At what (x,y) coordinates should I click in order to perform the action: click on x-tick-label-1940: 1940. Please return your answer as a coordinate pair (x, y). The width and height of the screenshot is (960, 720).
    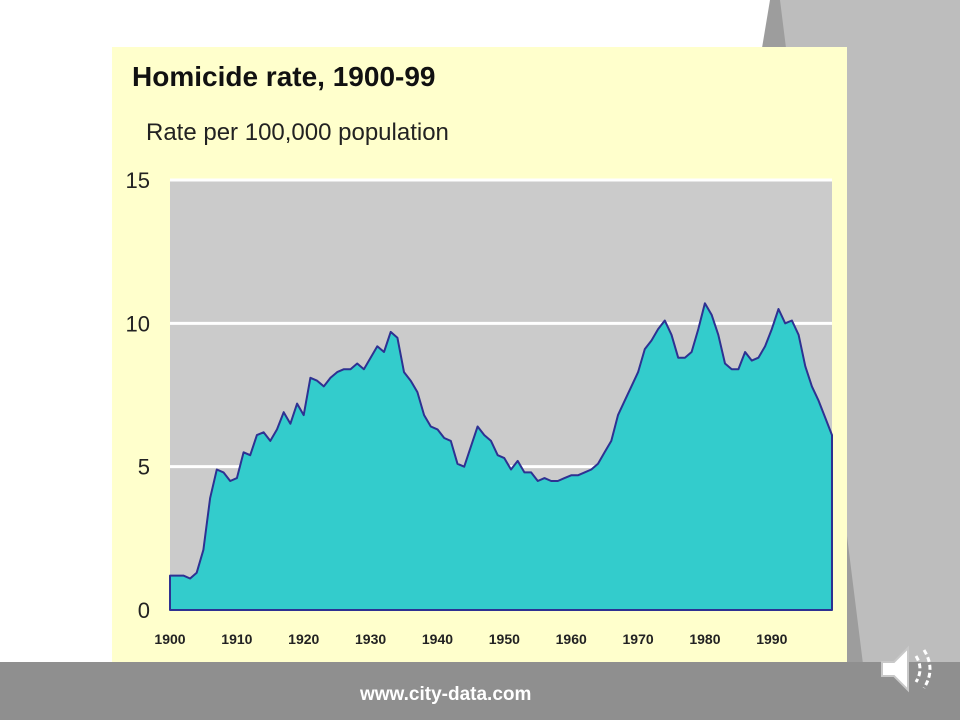
    Looking at the image, I should click on (437, 639).